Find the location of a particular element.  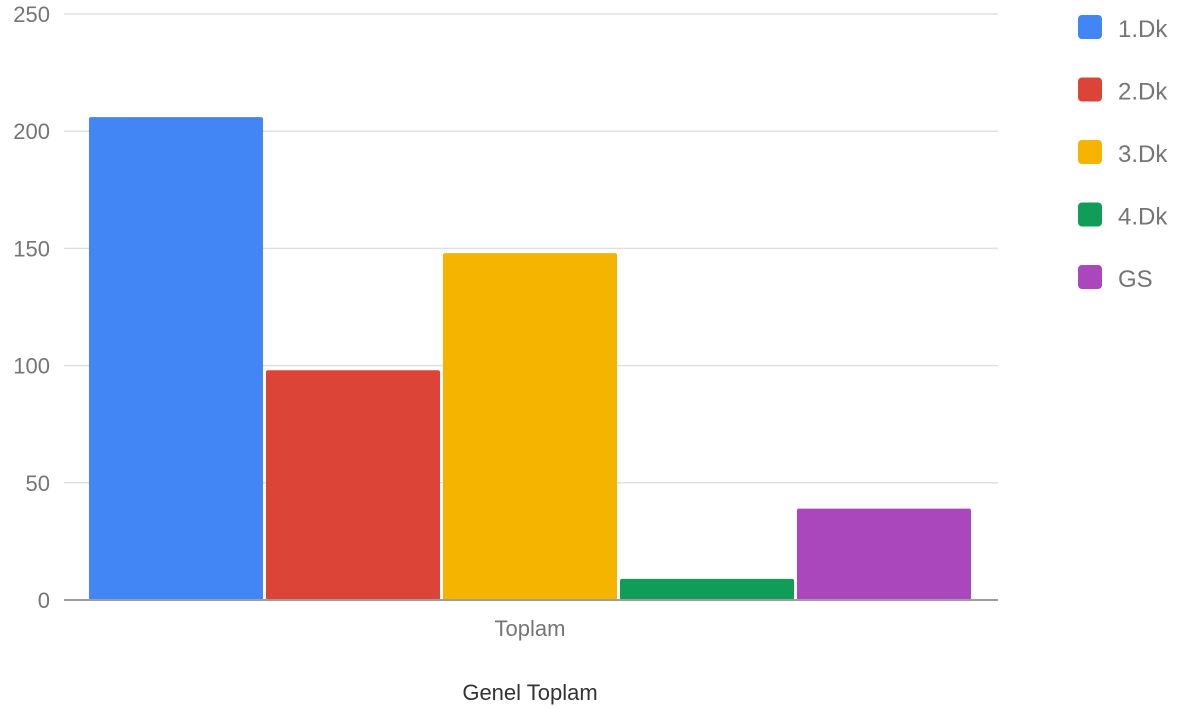

y-tick-label-250: 250 is located at coordinates (31, 14).